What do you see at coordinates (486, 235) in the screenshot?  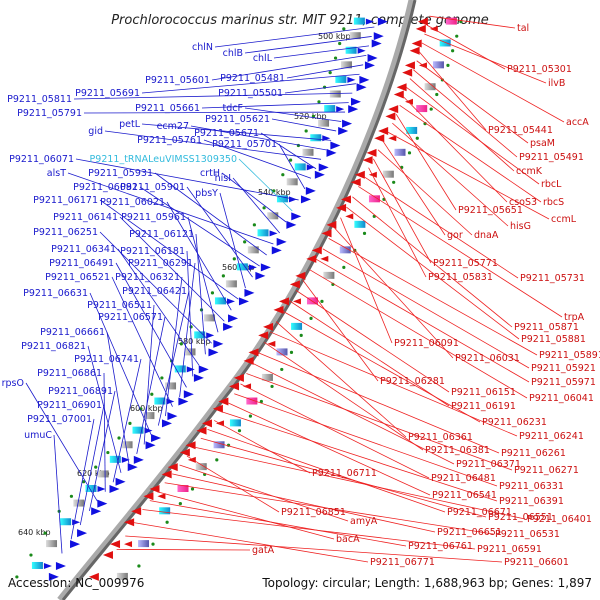 I see `gene-label-right: dnaA` at bounding box center [486, 235].